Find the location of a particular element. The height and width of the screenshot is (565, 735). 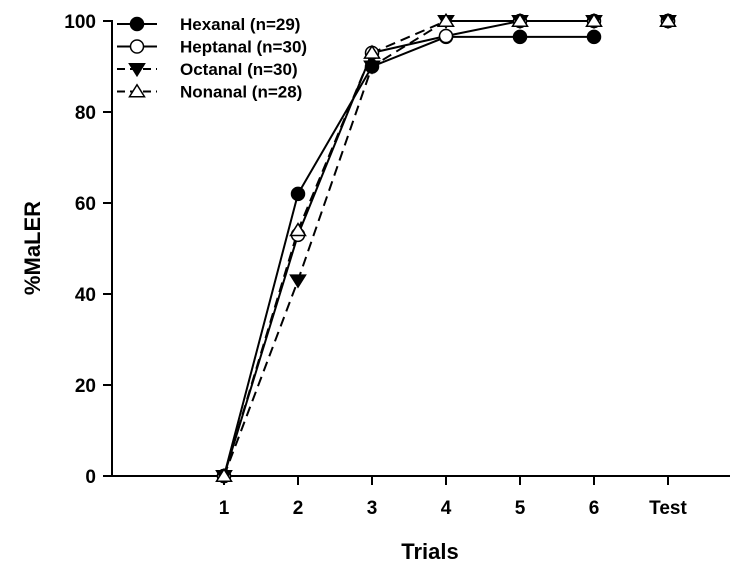

y-tick-label: 20 is located at coordinates (85, 386).